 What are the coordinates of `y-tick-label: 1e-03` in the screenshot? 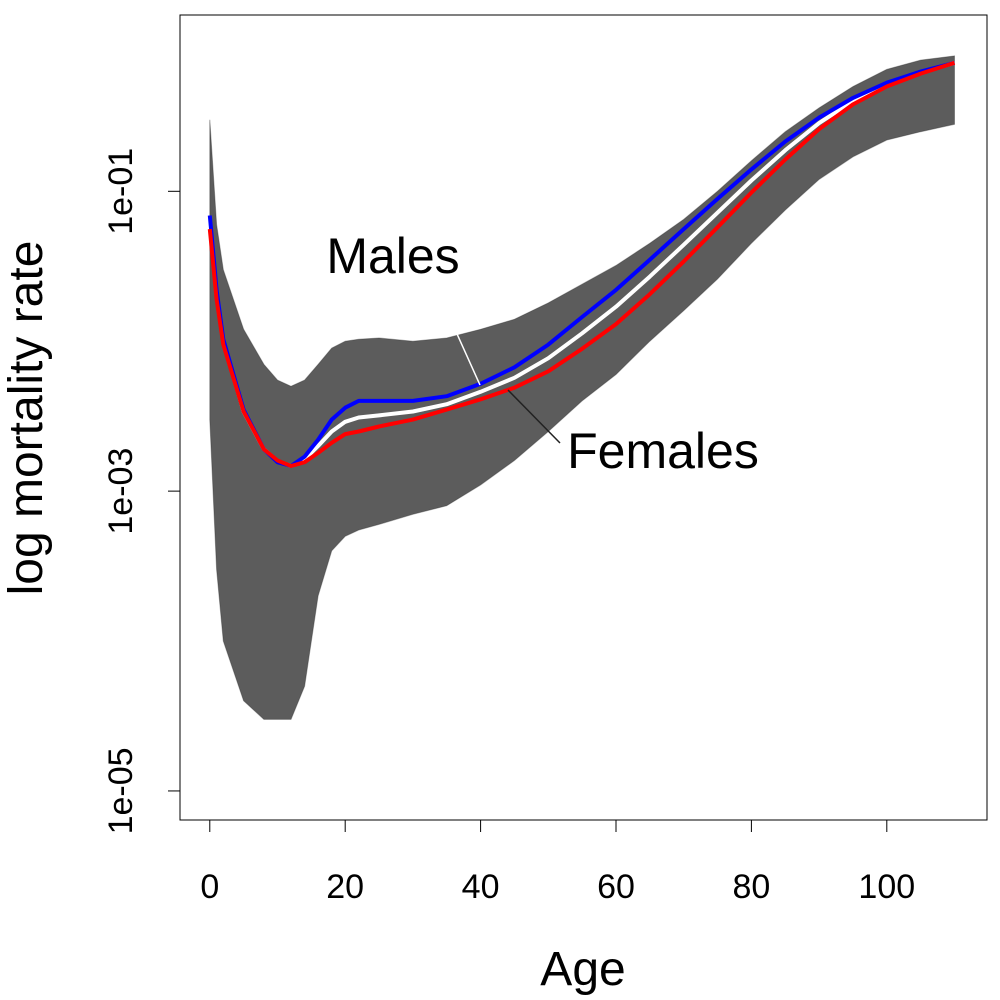 It's located at (121, 491).